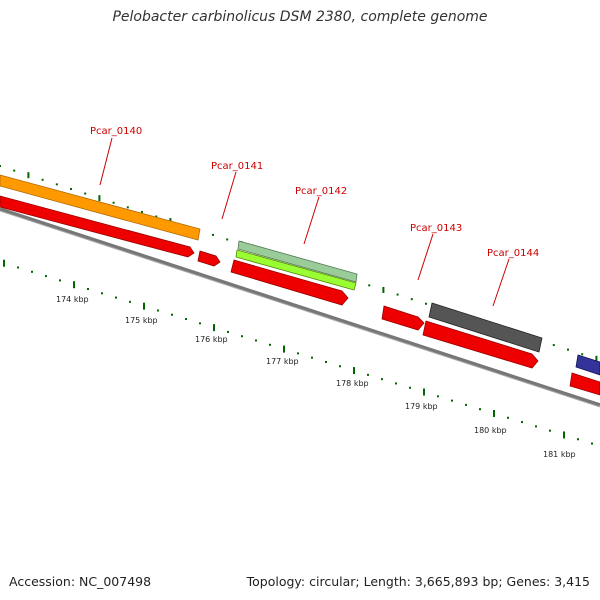  I want to click on kbp-label: 176 kbp, so click(211, 339).